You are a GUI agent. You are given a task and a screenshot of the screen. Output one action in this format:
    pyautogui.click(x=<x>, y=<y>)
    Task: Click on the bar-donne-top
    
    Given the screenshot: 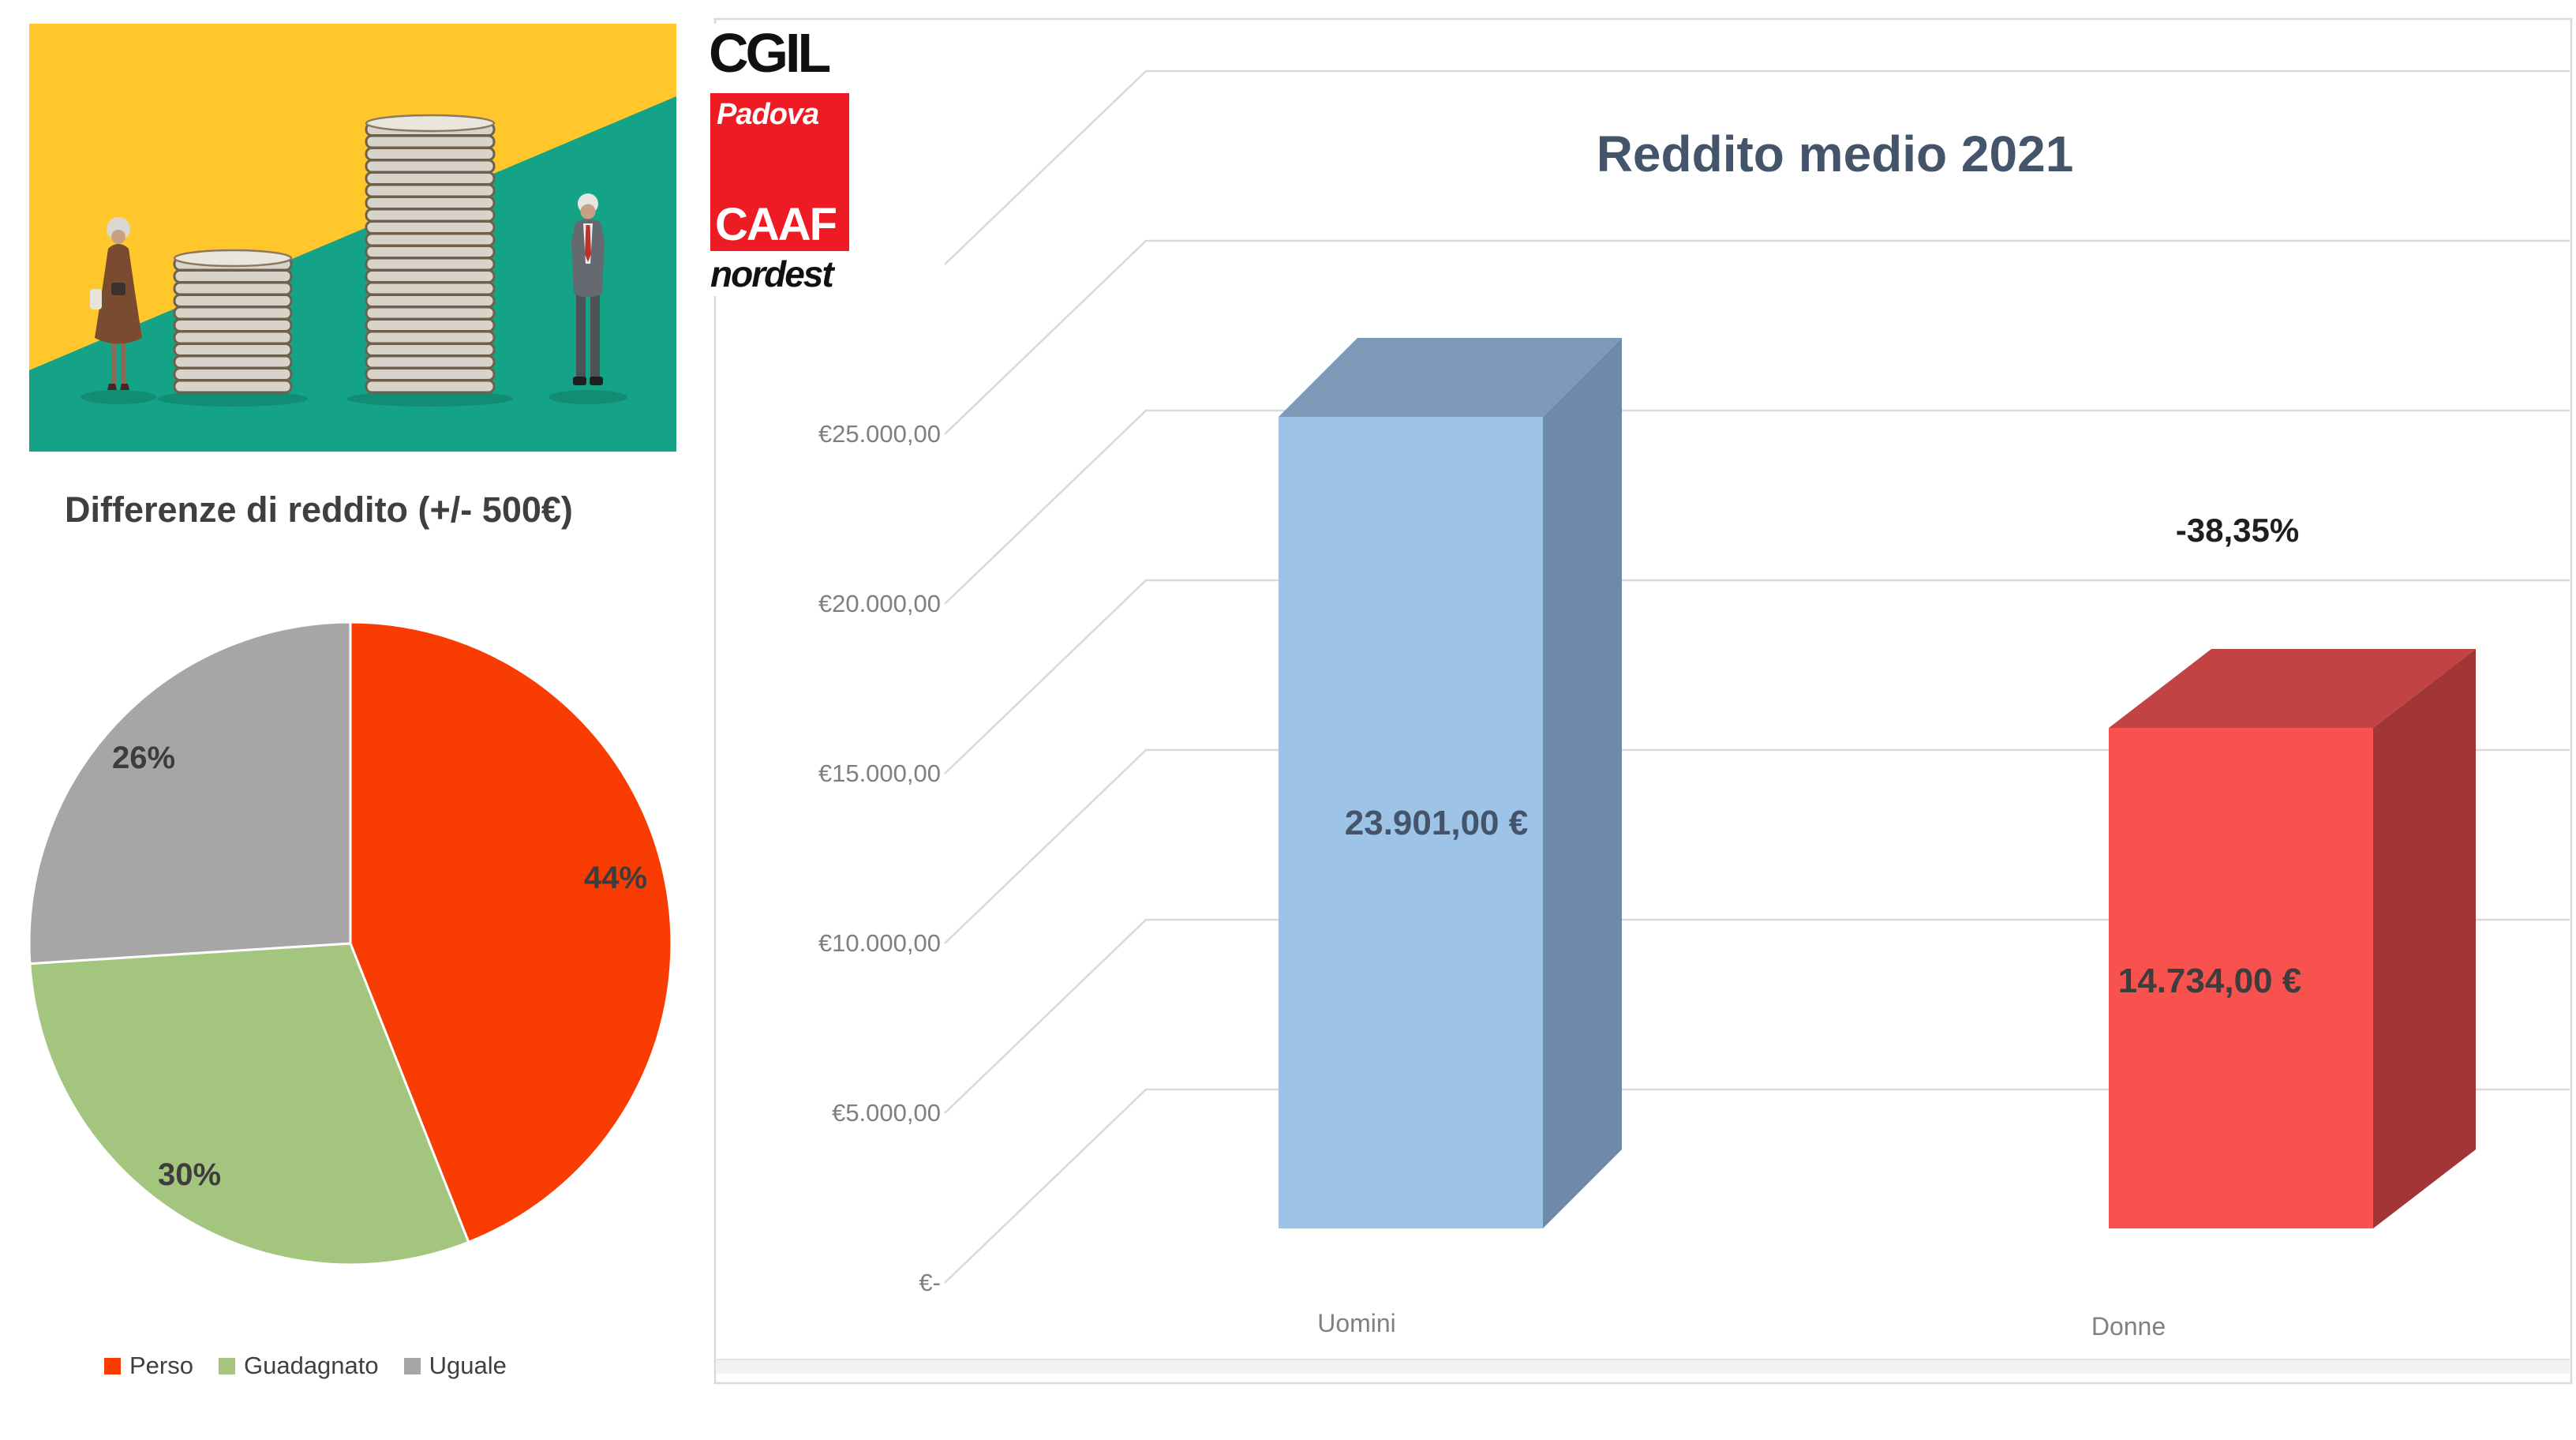 What is the action you would take?
    pyautogui.click(x=2292, y=688)
    